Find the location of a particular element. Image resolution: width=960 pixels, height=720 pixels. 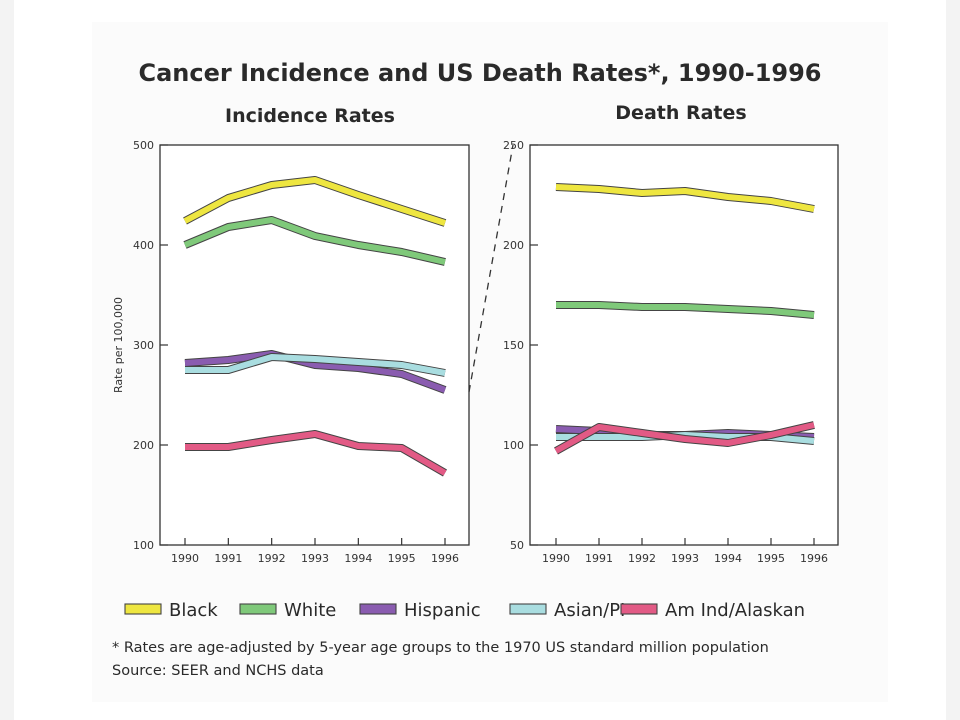

source-note: Source: SEER and NCHS data is located at coordinates (218, 671).